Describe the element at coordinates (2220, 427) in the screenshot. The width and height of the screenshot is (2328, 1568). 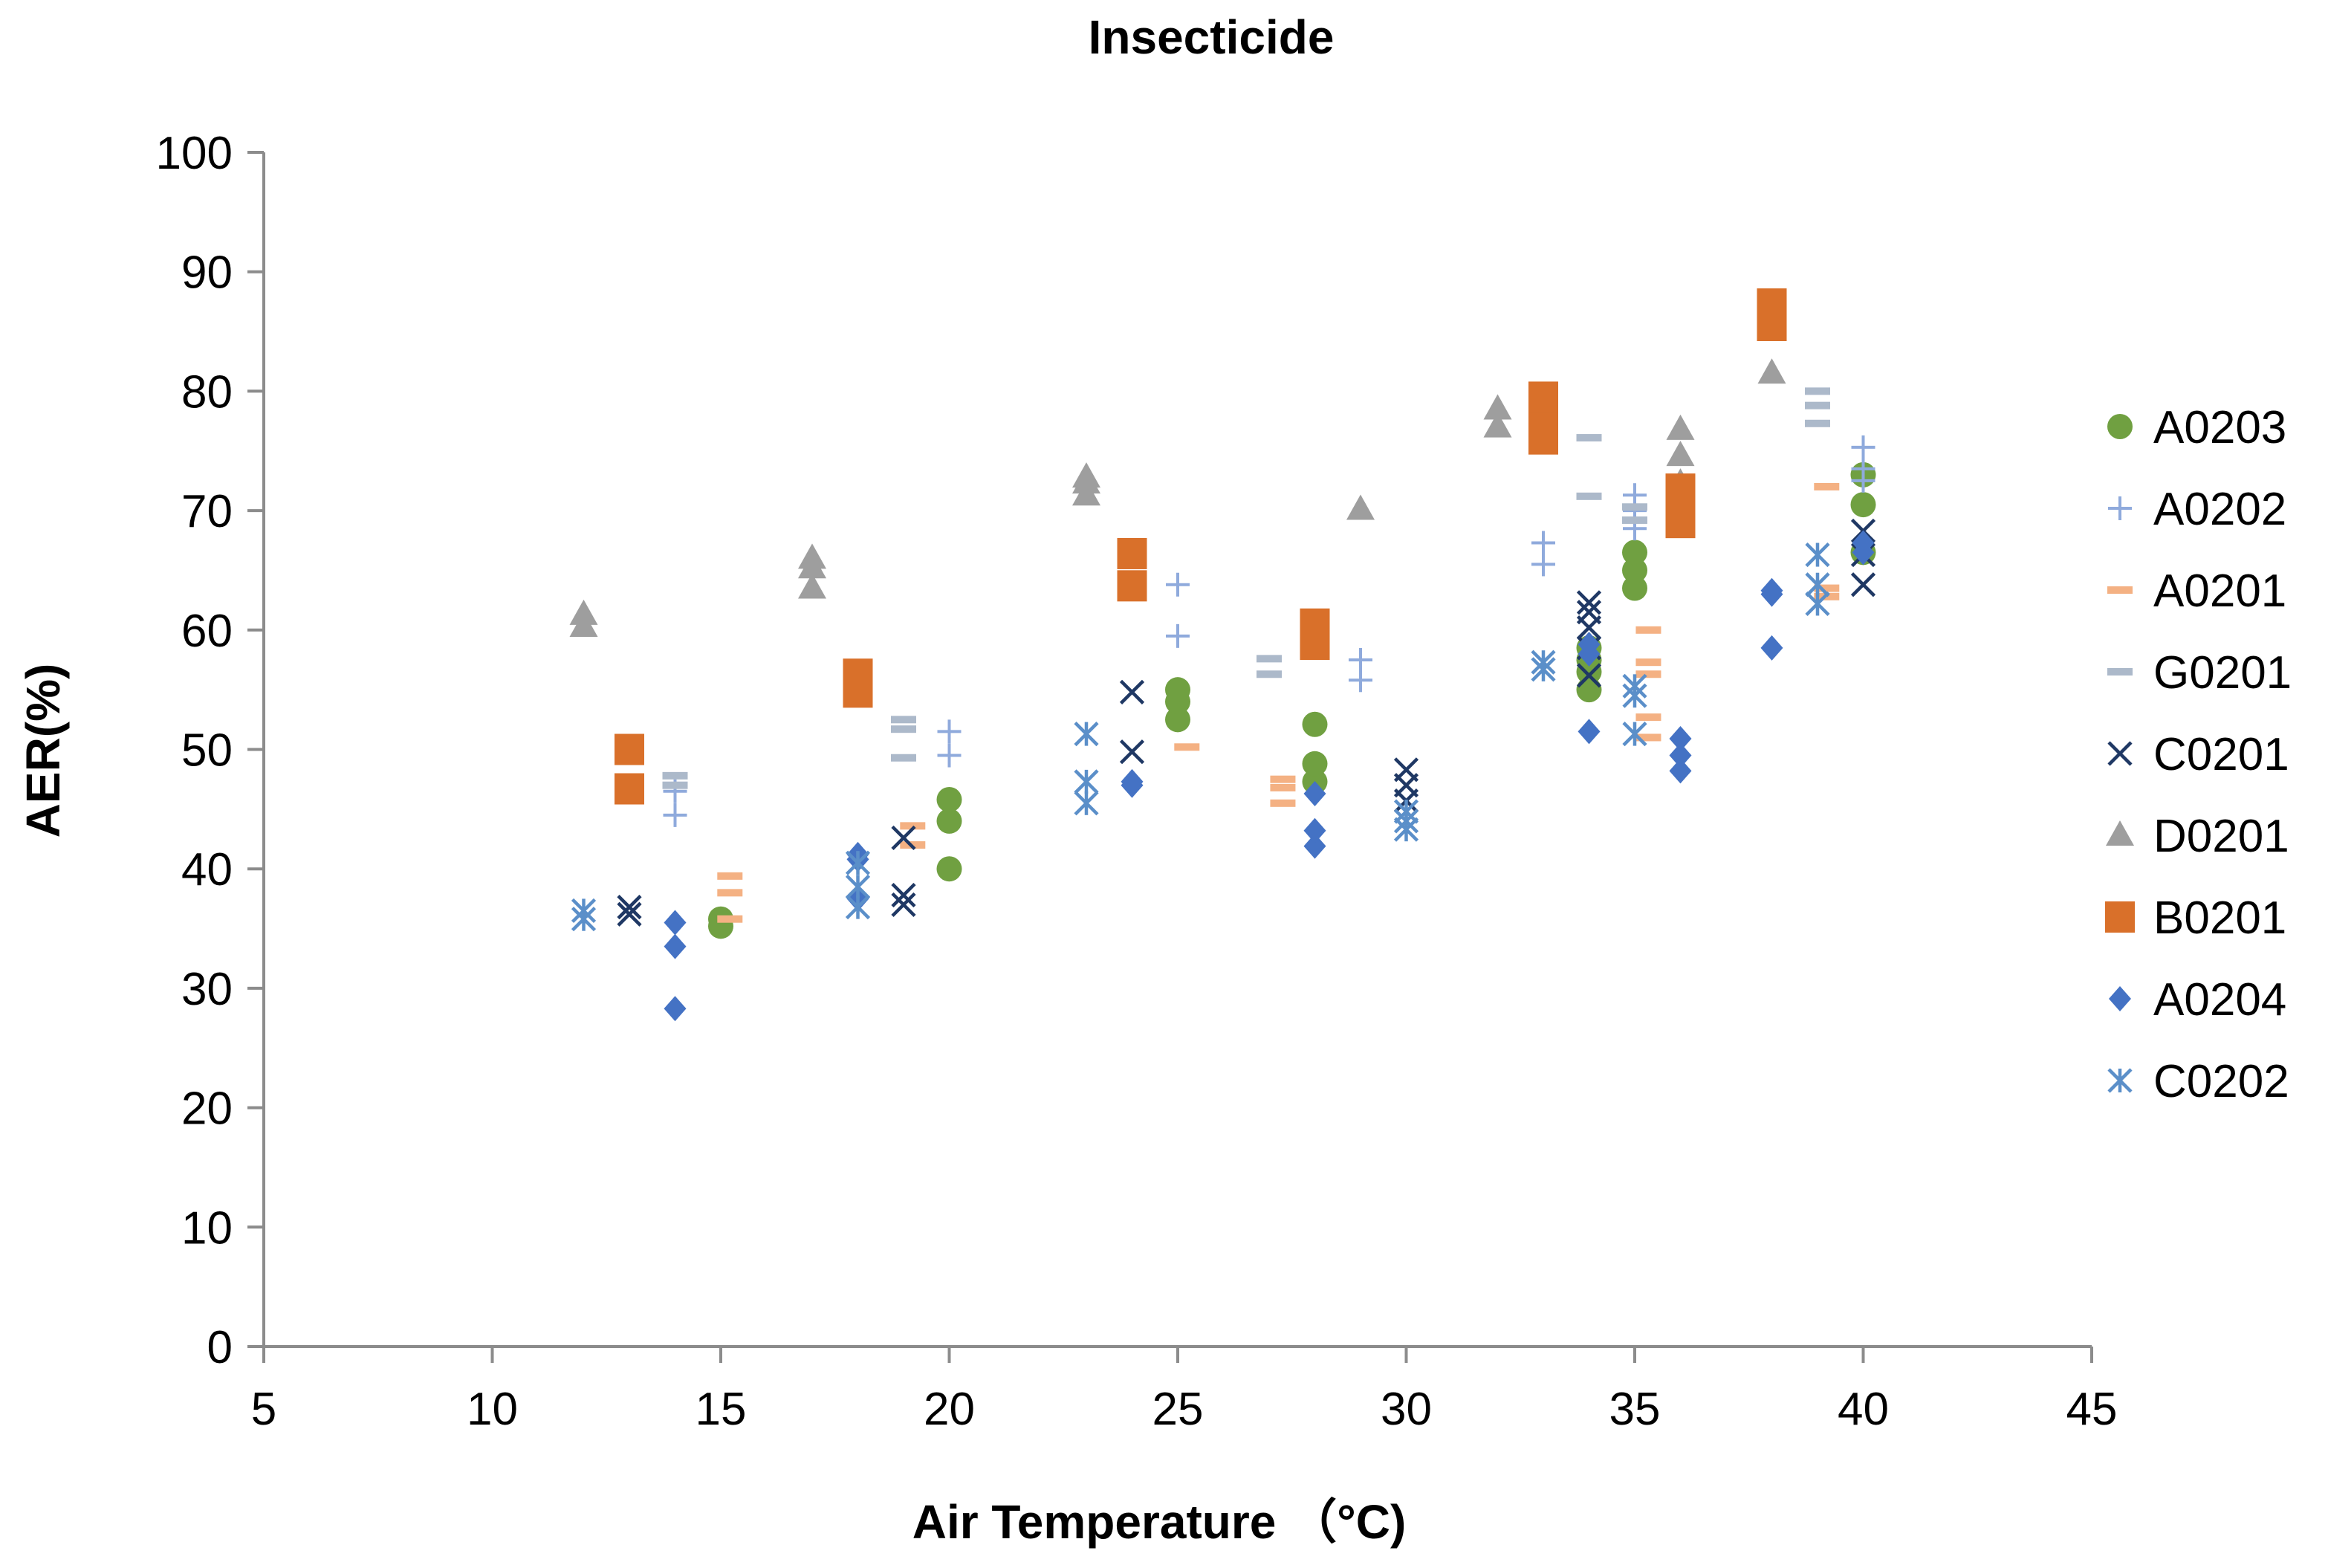
I see `legend-label: A0203` at that location.